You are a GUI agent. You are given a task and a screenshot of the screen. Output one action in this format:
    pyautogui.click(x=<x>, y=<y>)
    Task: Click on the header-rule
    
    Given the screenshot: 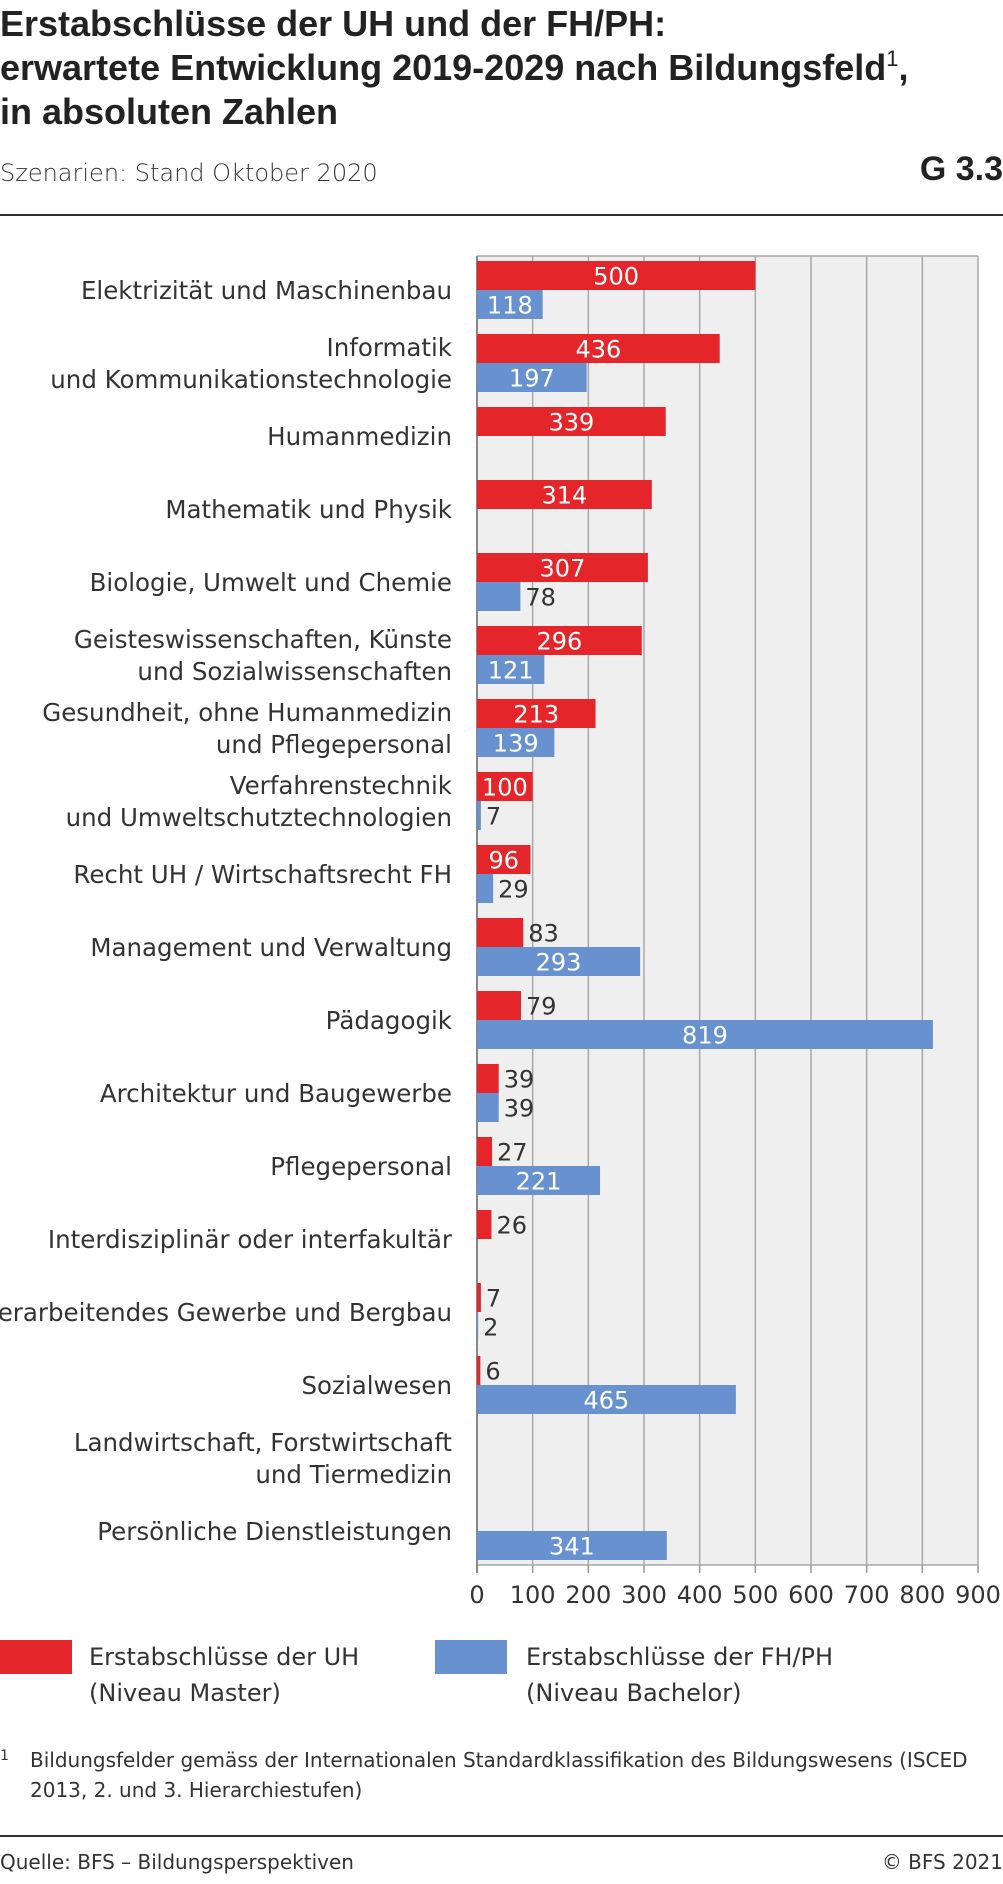 What is the action you would take?
    pyautogui.click(x=501, y=215)
    